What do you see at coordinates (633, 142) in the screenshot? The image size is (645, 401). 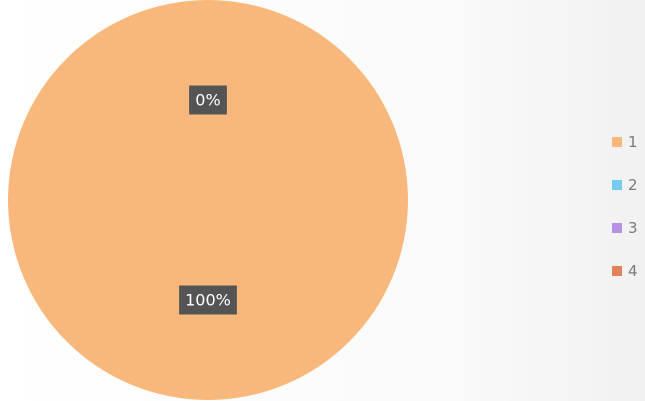 I see `legend-label: 1` at bounding box center [633, 142].